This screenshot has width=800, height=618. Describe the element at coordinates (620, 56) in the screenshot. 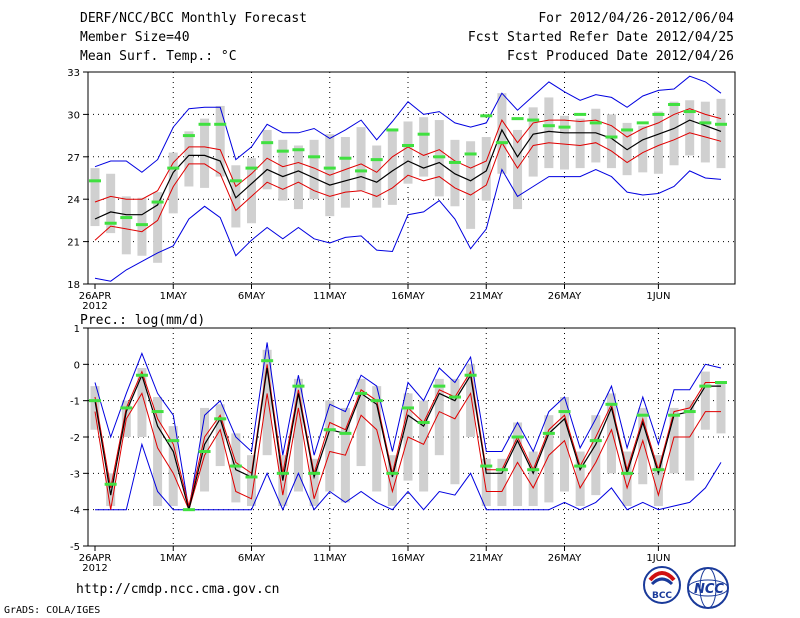

I see `produced-date-label: Fcst Produced Date 2012/04/26` at that location.